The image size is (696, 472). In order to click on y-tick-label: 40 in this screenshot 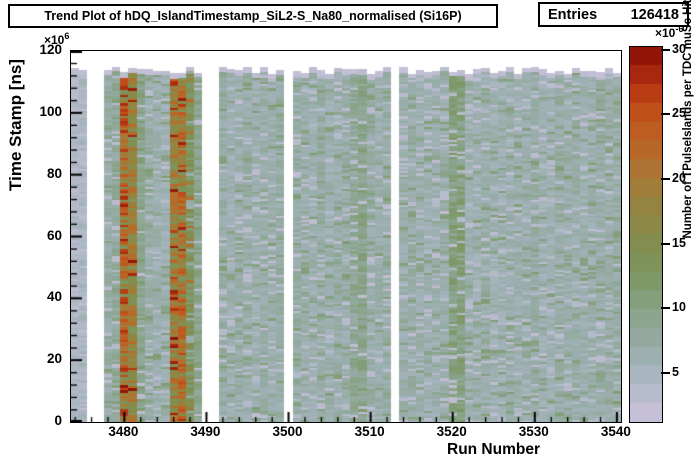, I will do `click(54, 297)`.